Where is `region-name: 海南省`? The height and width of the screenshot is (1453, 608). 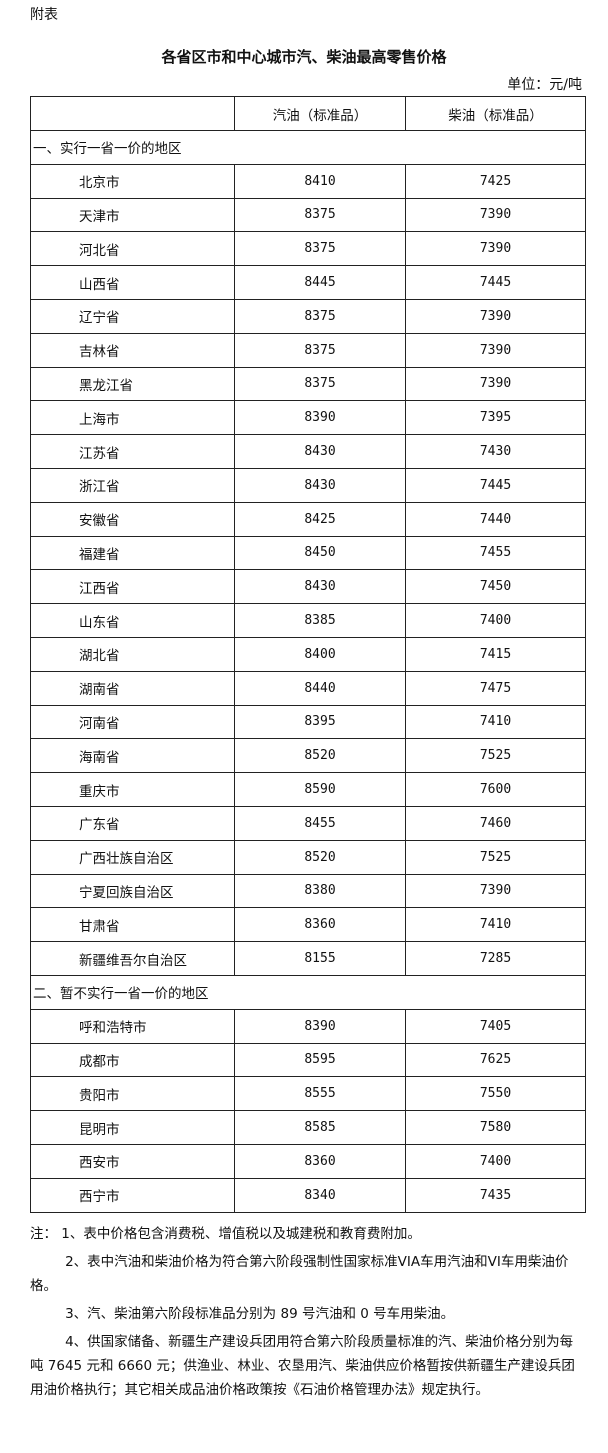 region-name: 海南省 is located at coordinates (132, 756).